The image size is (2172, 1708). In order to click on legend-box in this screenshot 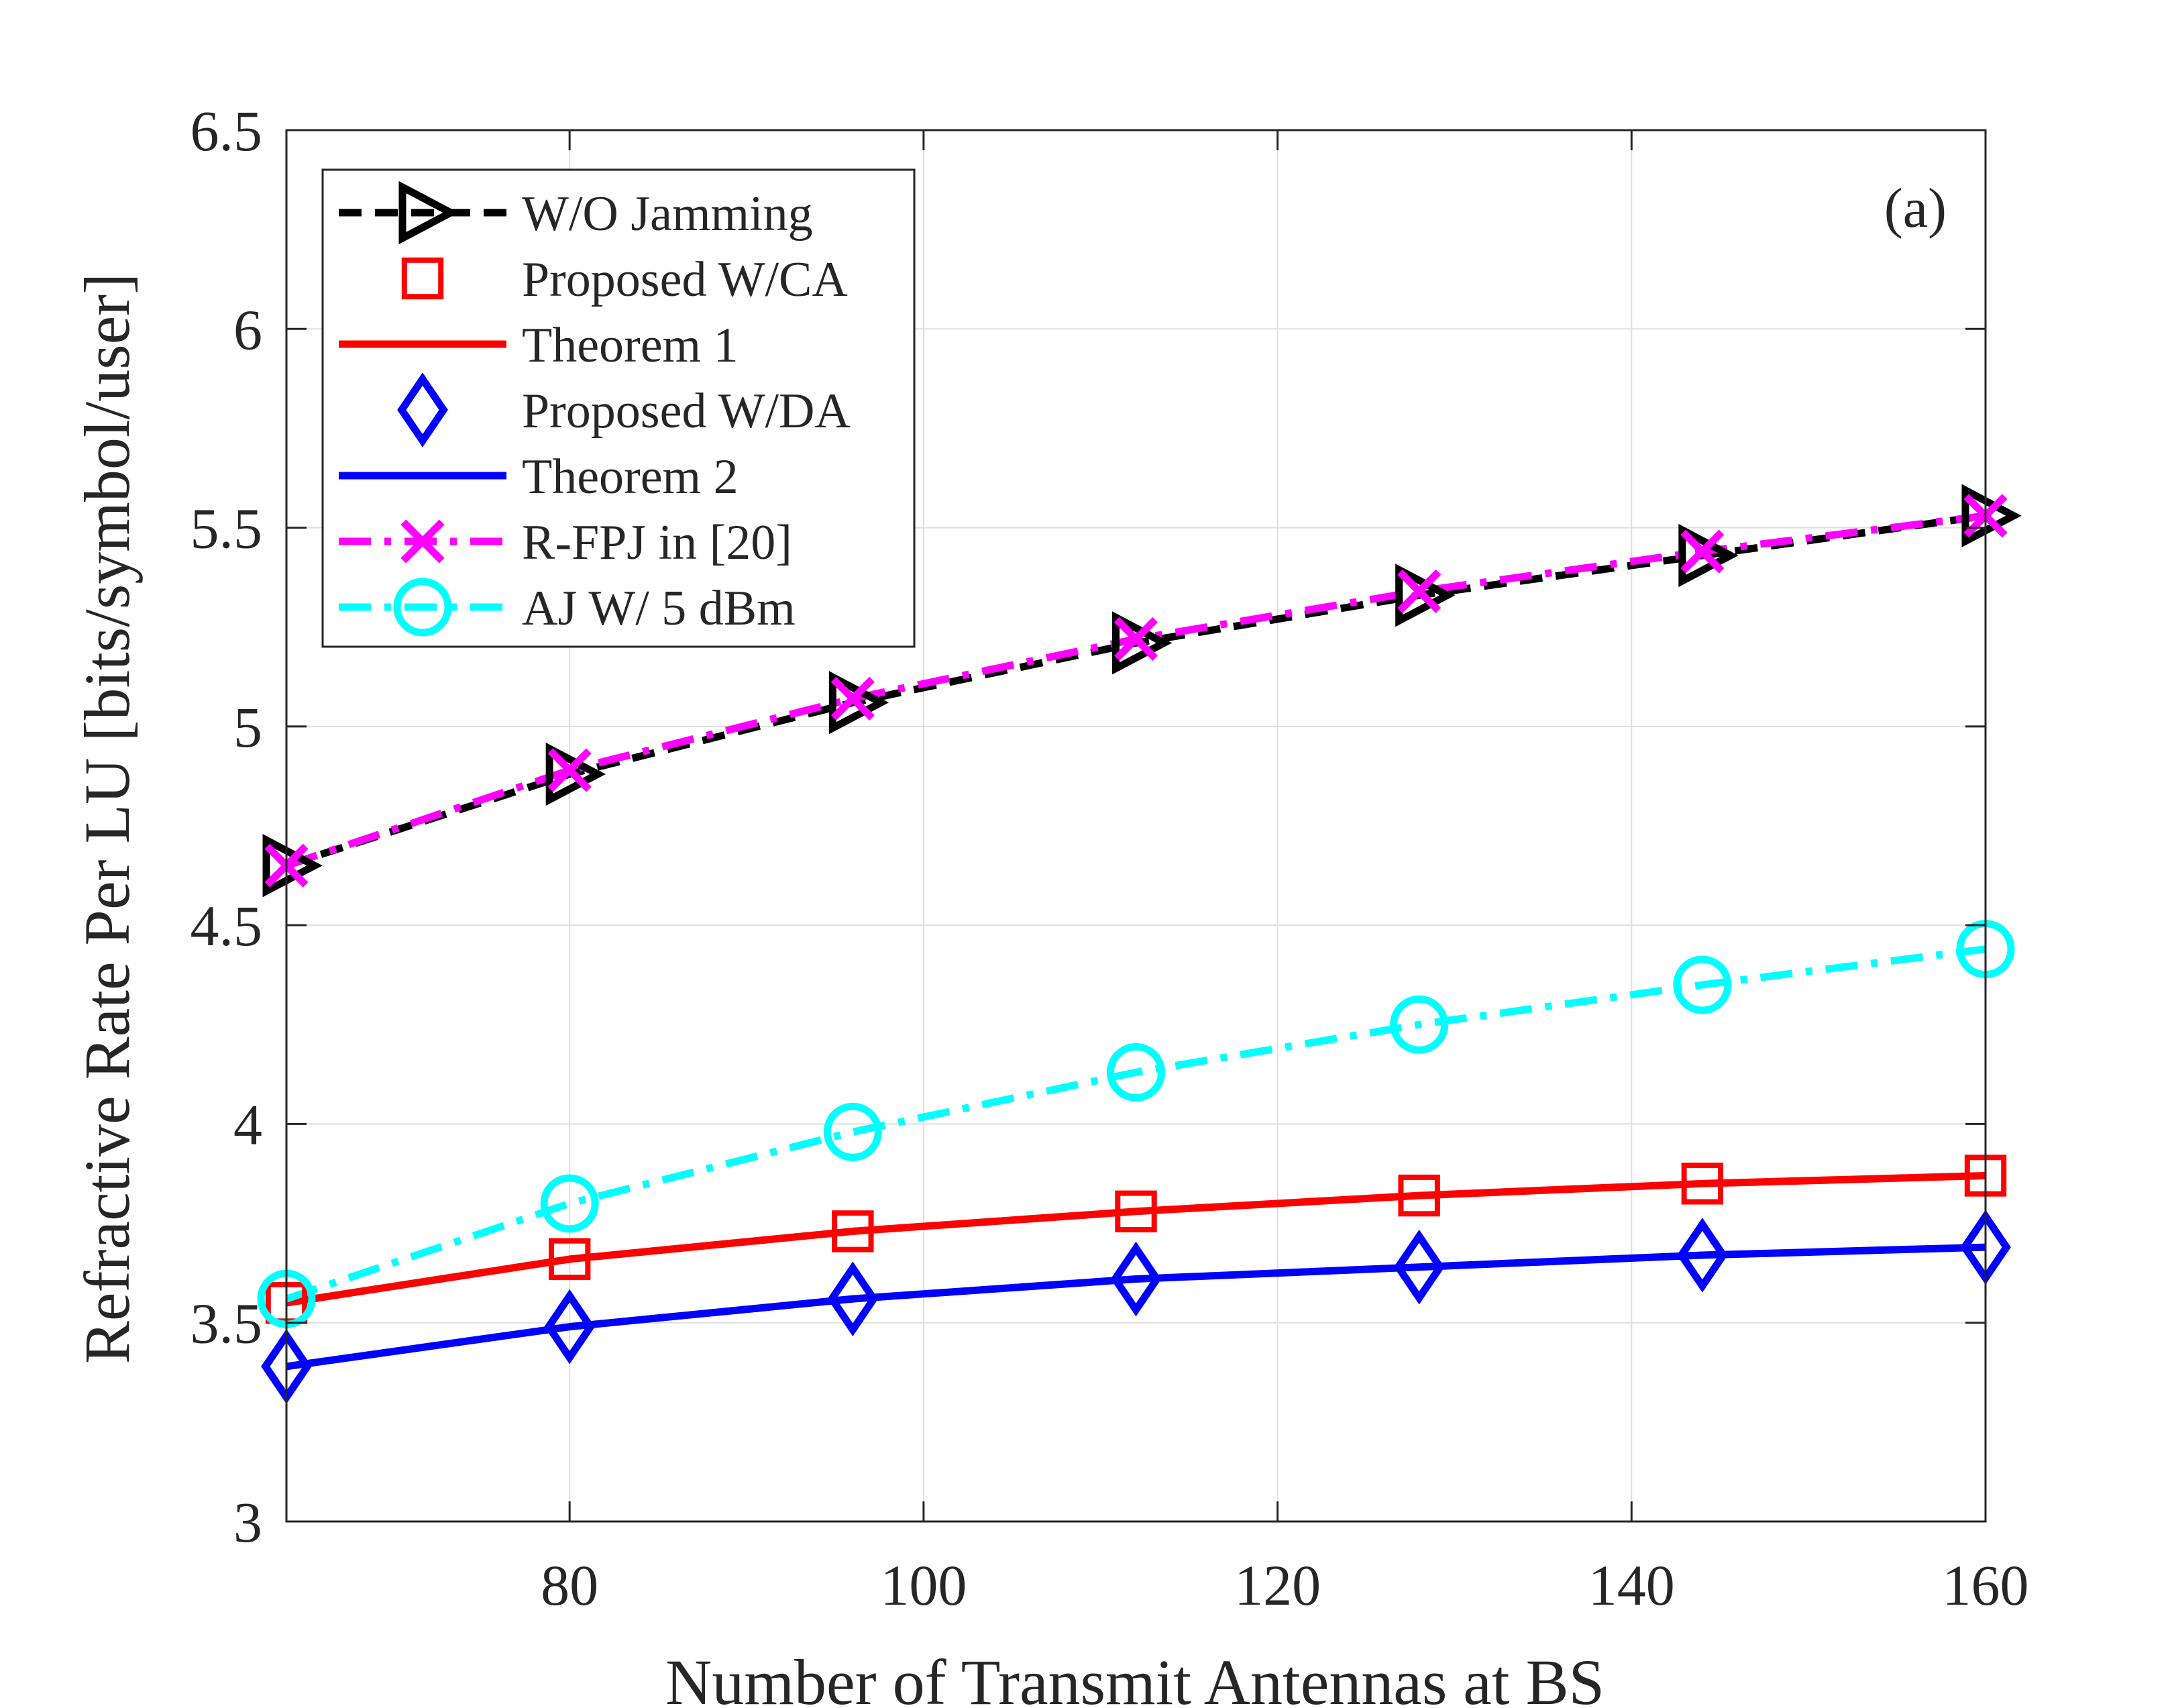, I will do `click(618, 408)`.